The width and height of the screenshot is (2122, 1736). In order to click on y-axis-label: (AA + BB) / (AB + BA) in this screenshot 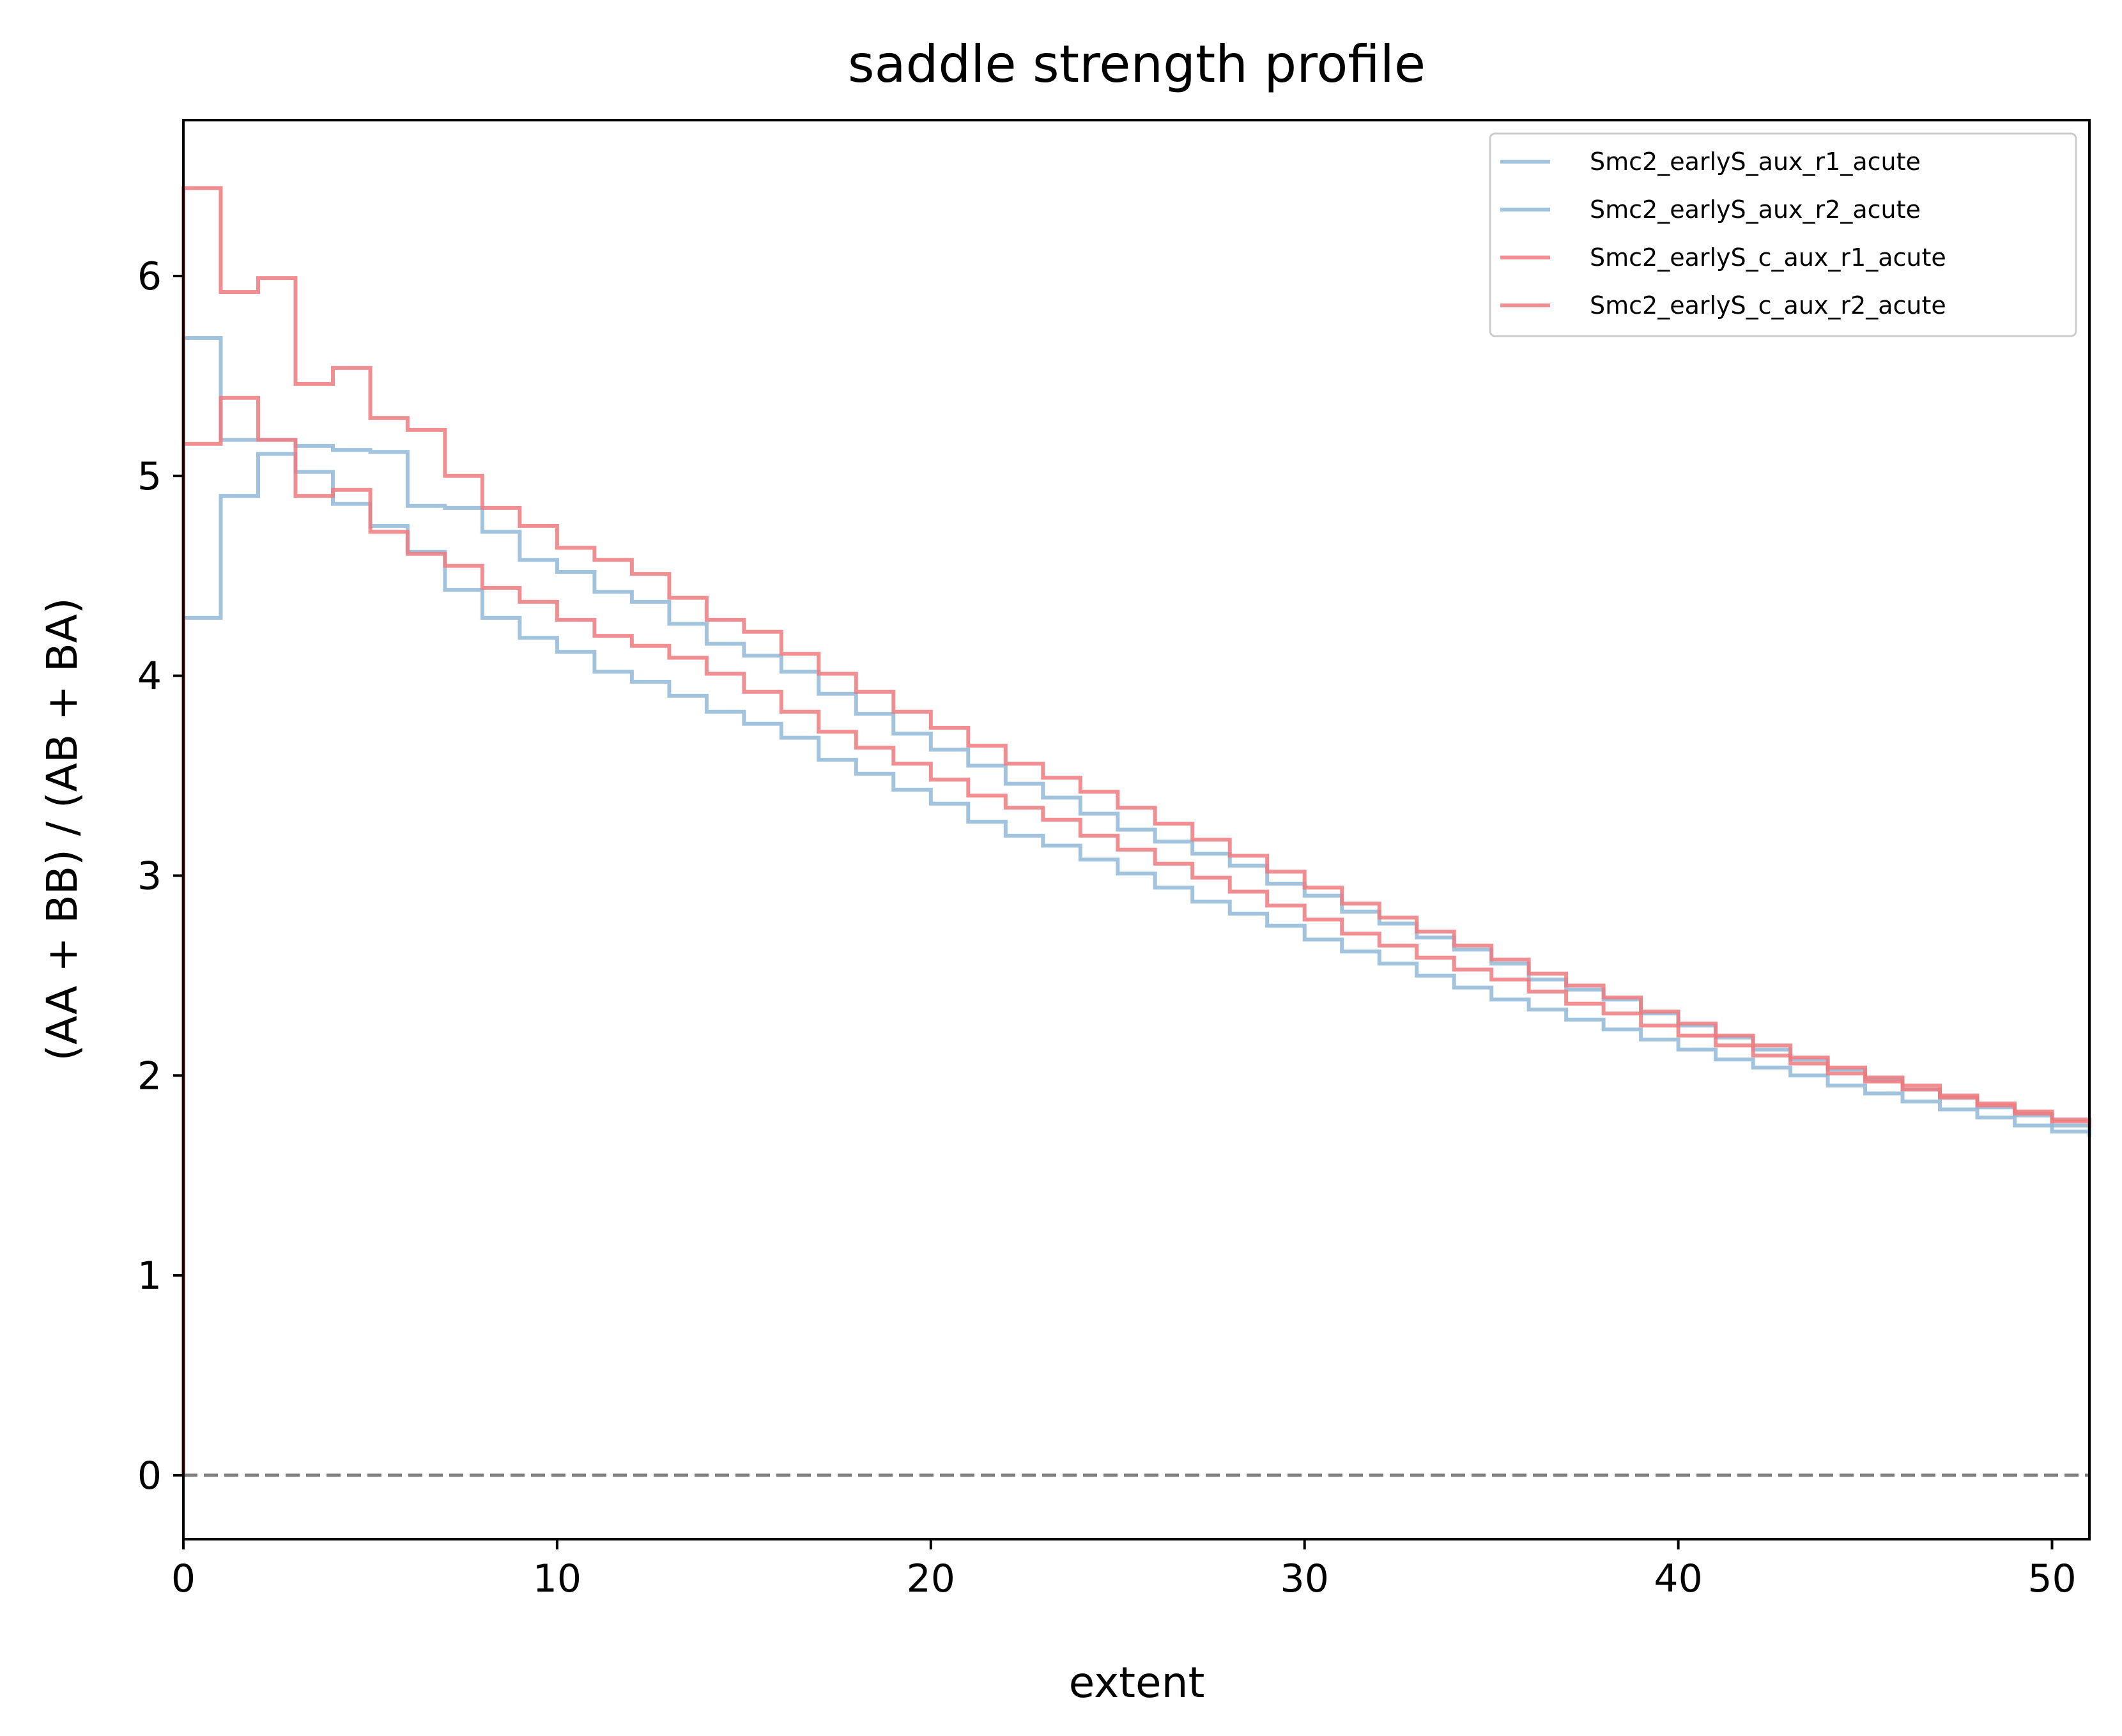, I will do `click(62, 829)`.